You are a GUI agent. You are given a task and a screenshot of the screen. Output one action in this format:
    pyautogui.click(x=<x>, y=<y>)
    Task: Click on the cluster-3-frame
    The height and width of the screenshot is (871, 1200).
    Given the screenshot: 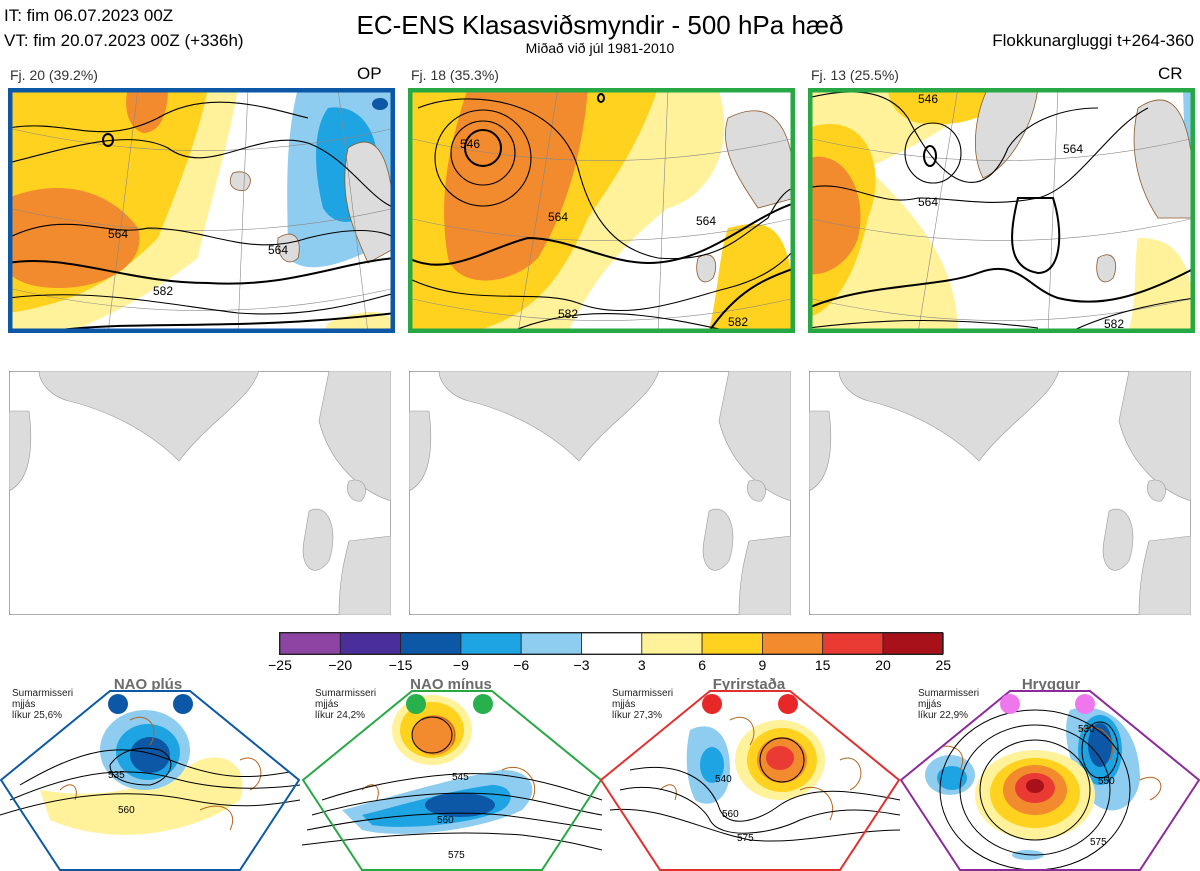 What is the action you would take?
    pyautogui.click(x=1001, y=210)
    